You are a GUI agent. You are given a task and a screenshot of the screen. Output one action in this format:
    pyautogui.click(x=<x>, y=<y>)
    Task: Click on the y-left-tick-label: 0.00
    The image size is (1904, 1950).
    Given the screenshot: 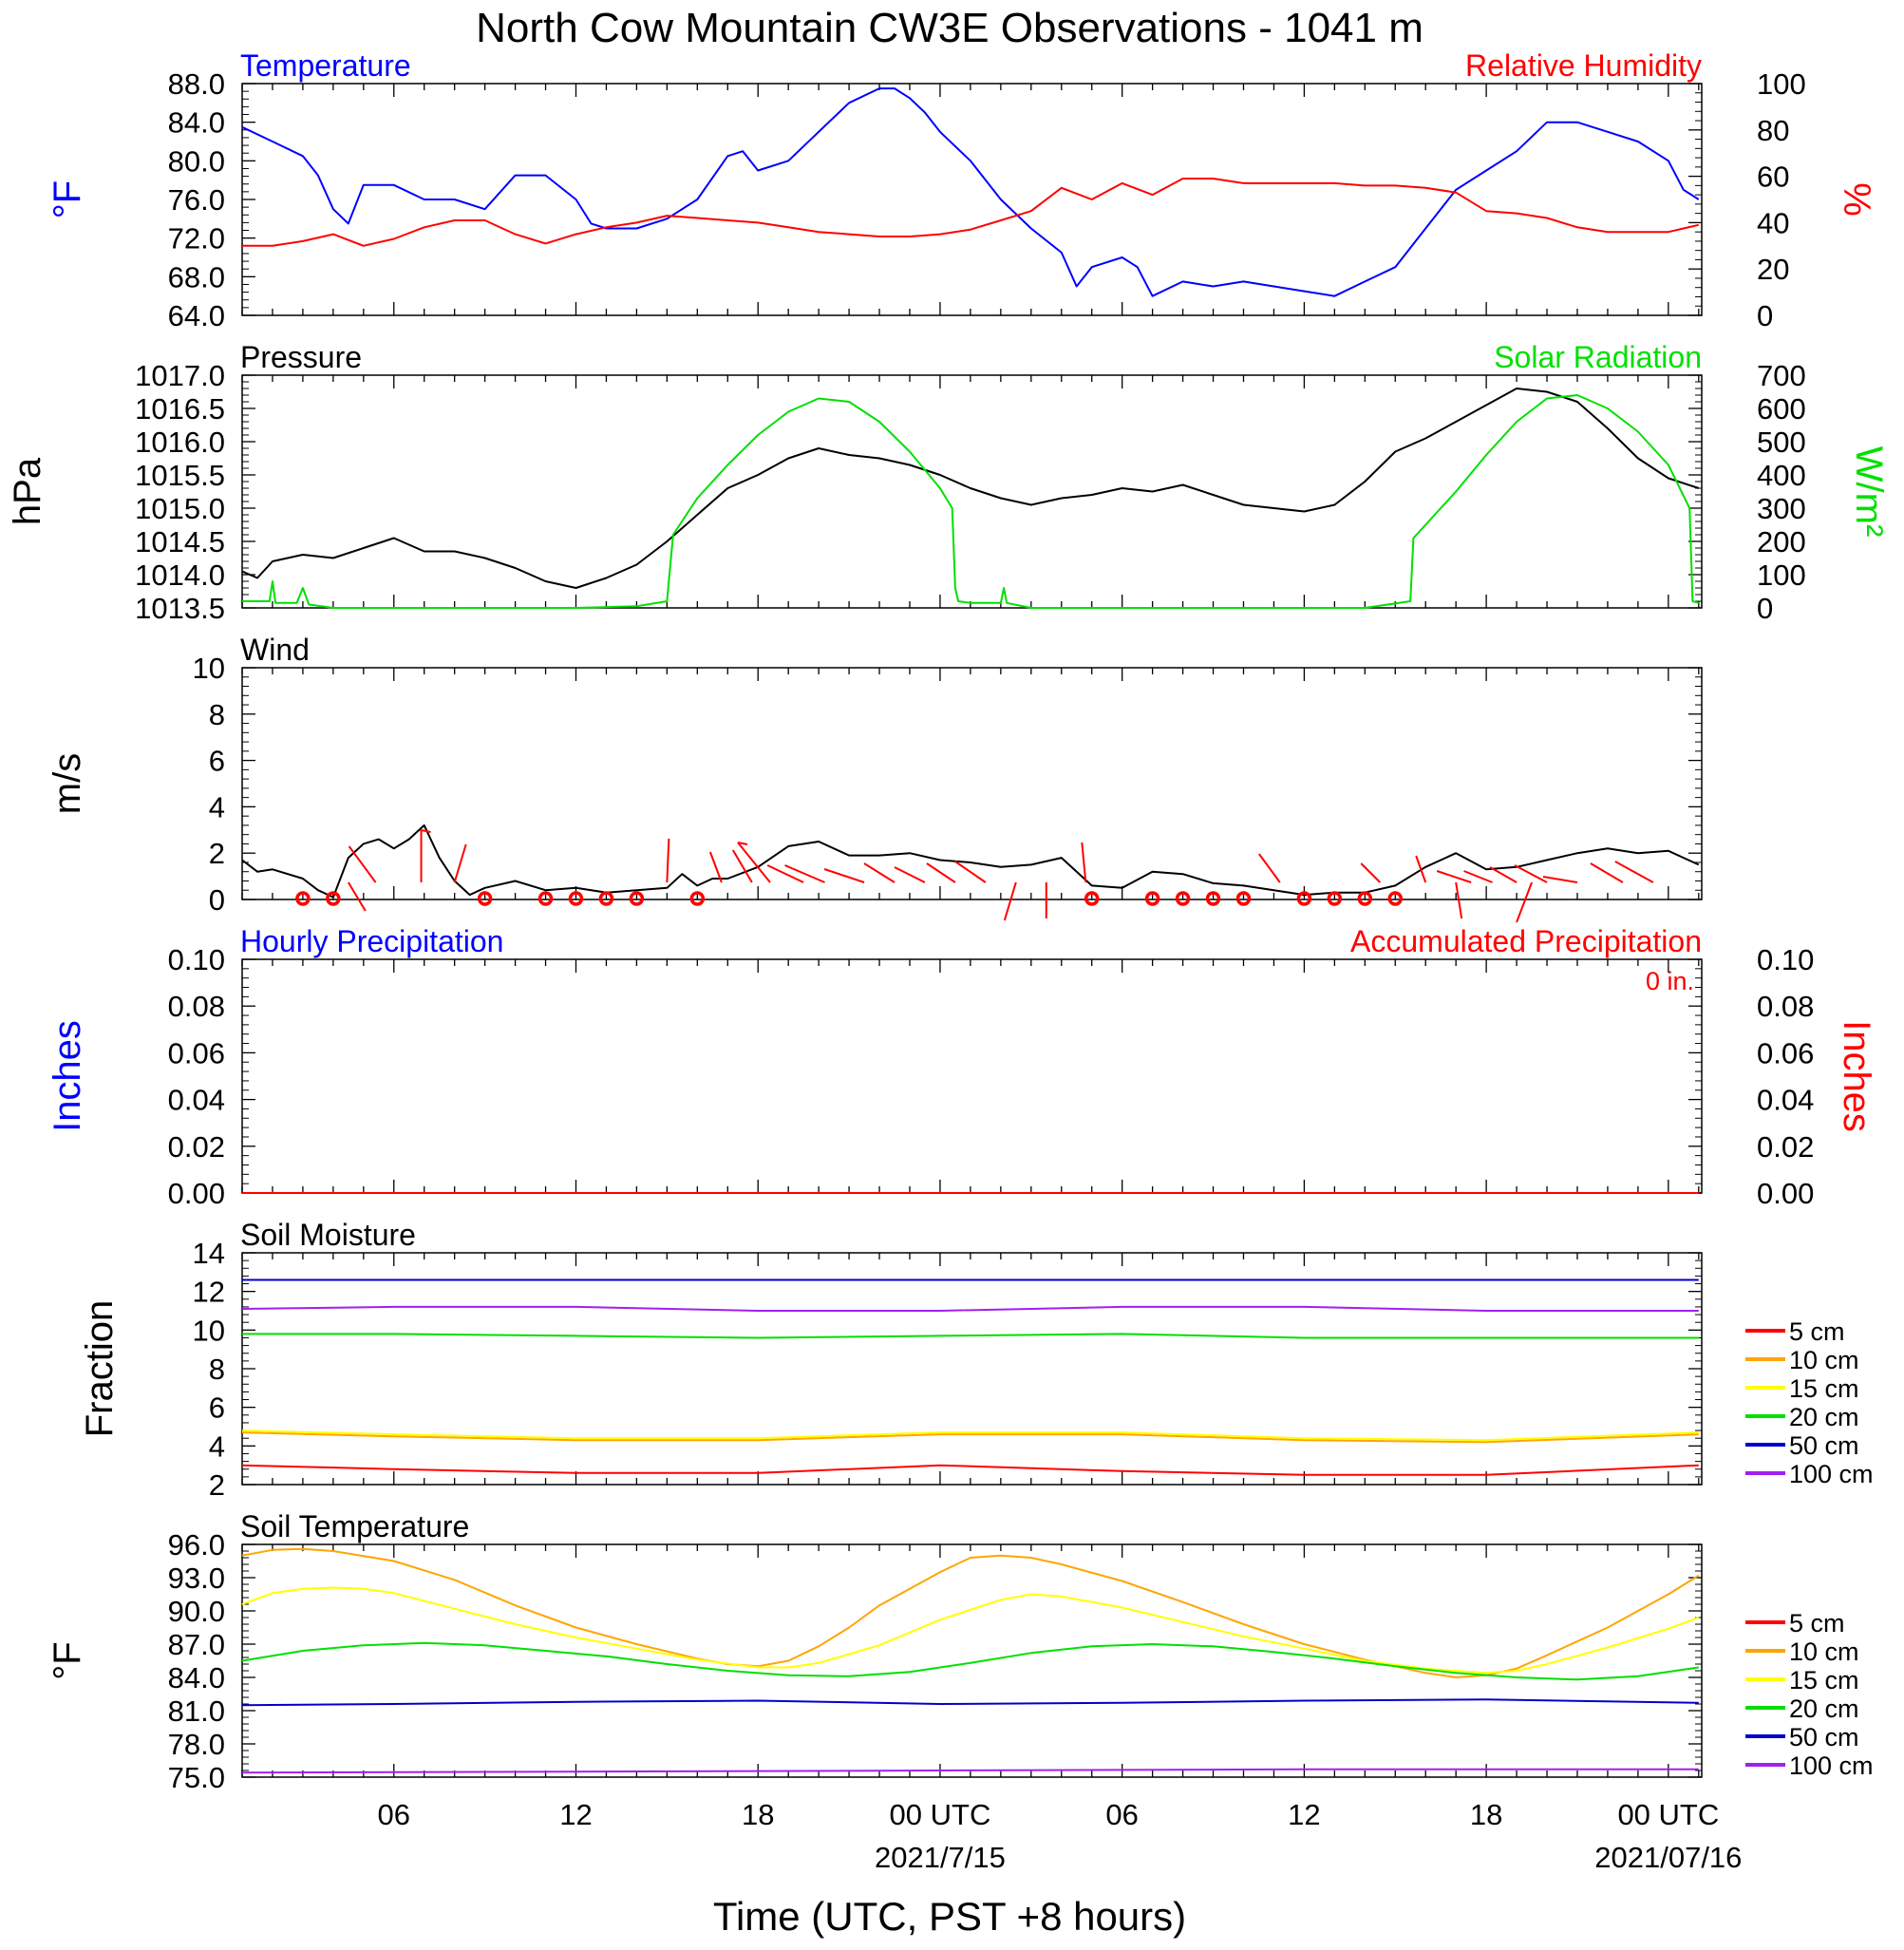 What is the action you would take?
    pyautogui.click(x=197, y=1193)
    